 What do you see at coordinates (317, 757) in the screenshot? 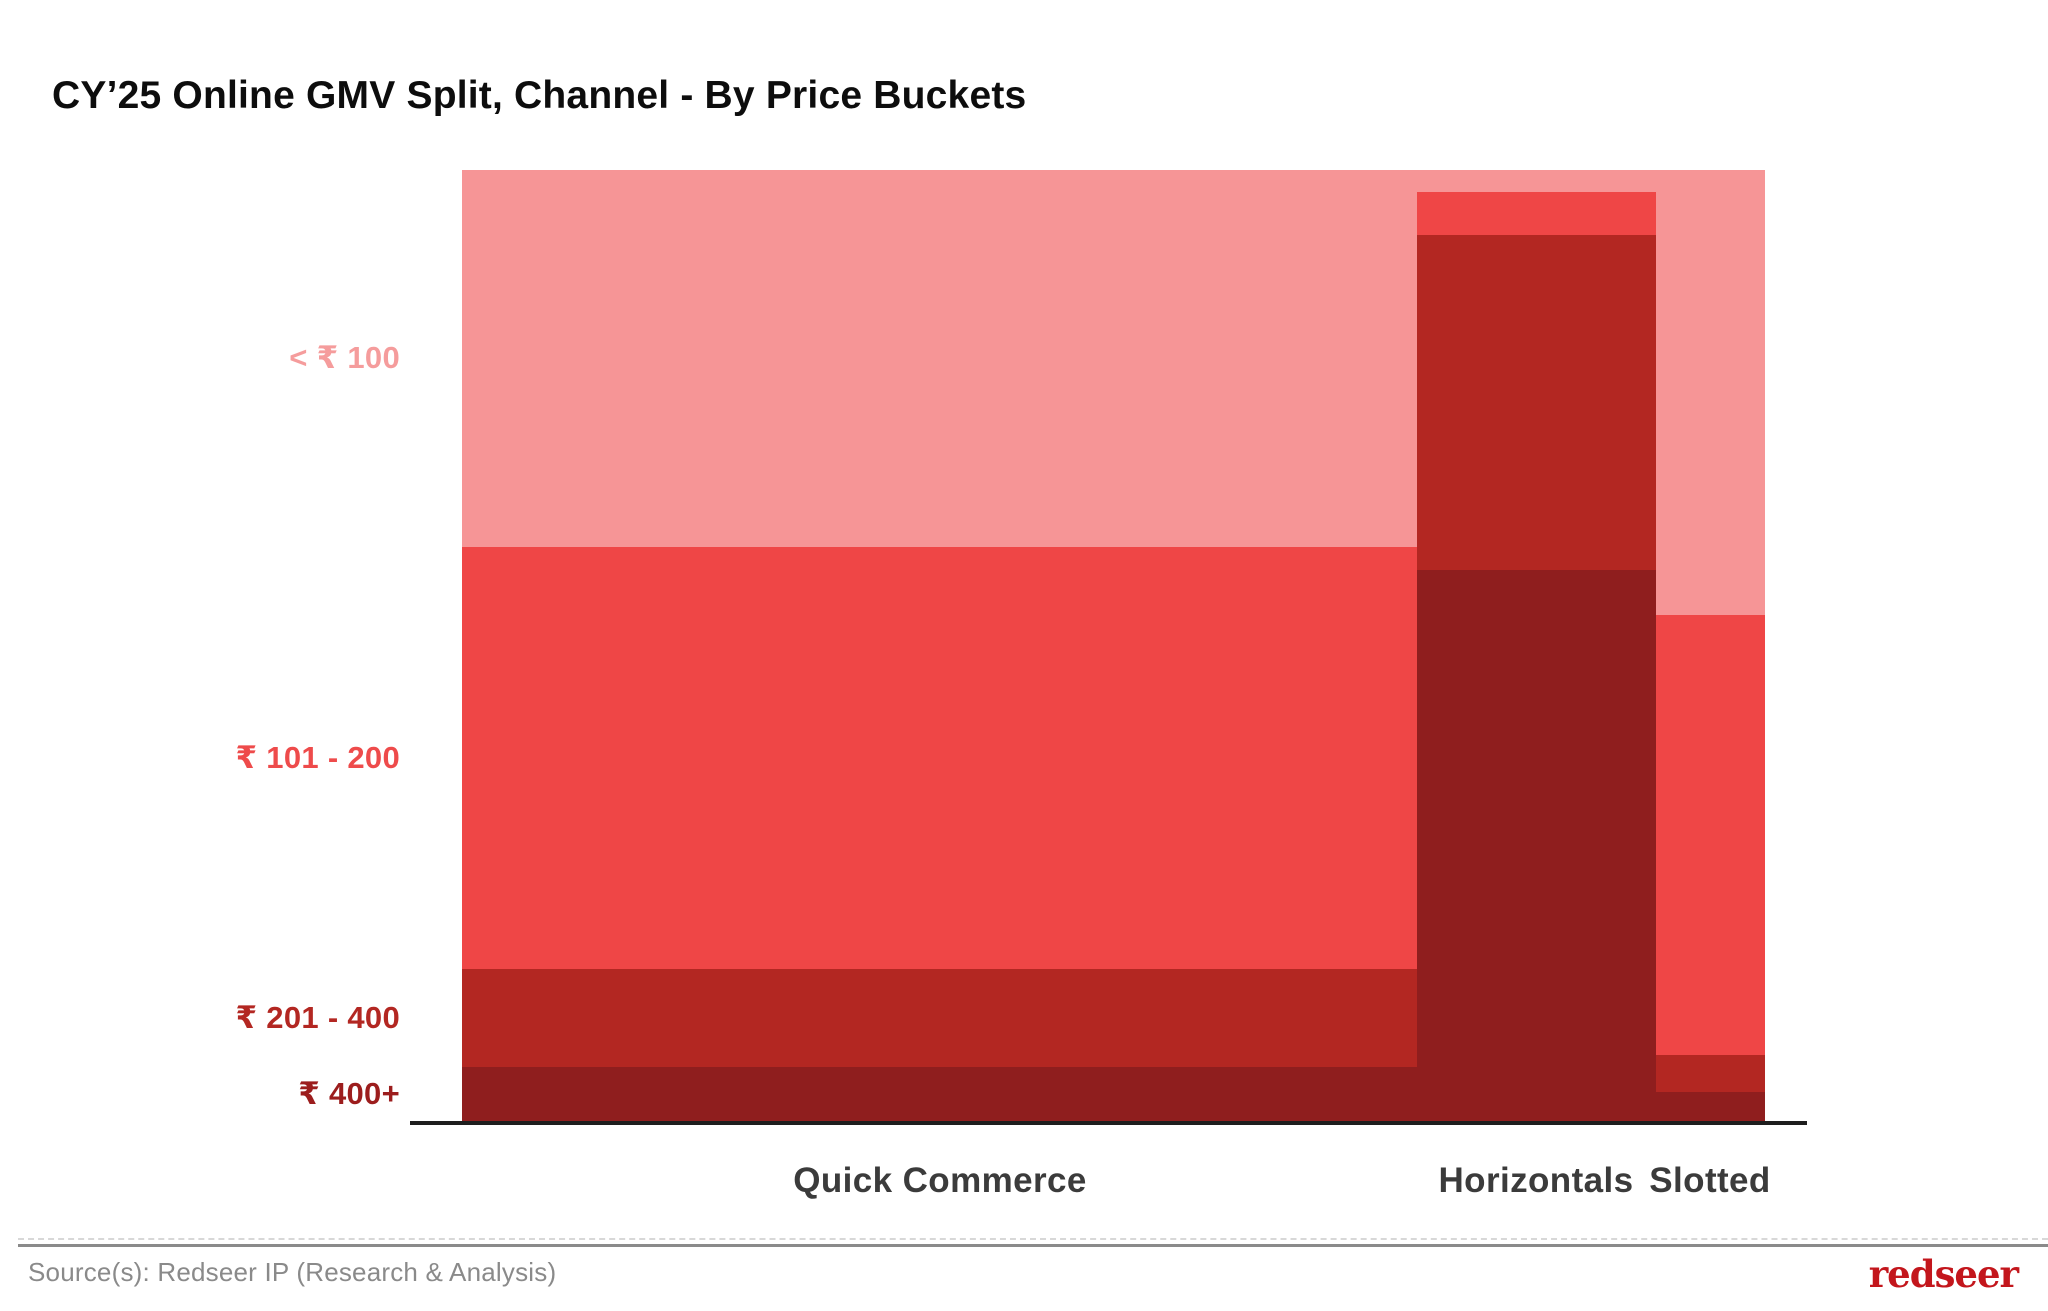
I see `price-bucket-label-101-200: ₹ 101 - 200` at bounding box center [317, 757].